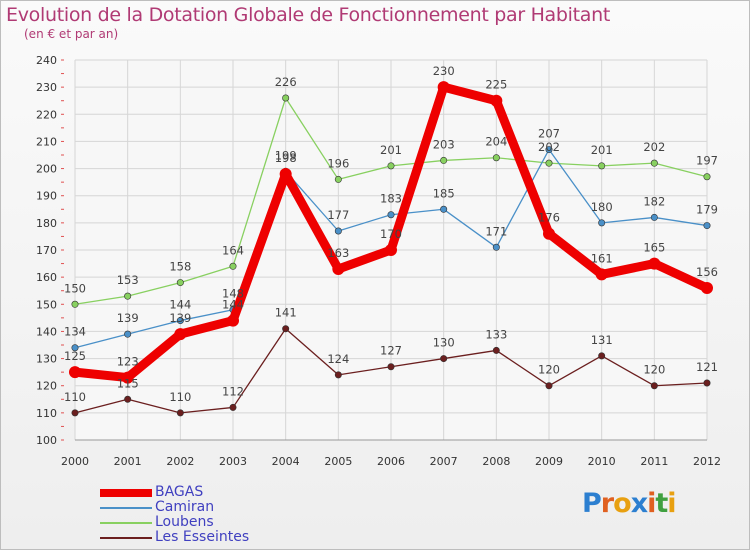 Image resolution: width=750 pixels, height=550 pixels. What do you see at coordinates (707, 367) in the screenshot?
I see `data-label: 121` at bounding box center [707, 367].